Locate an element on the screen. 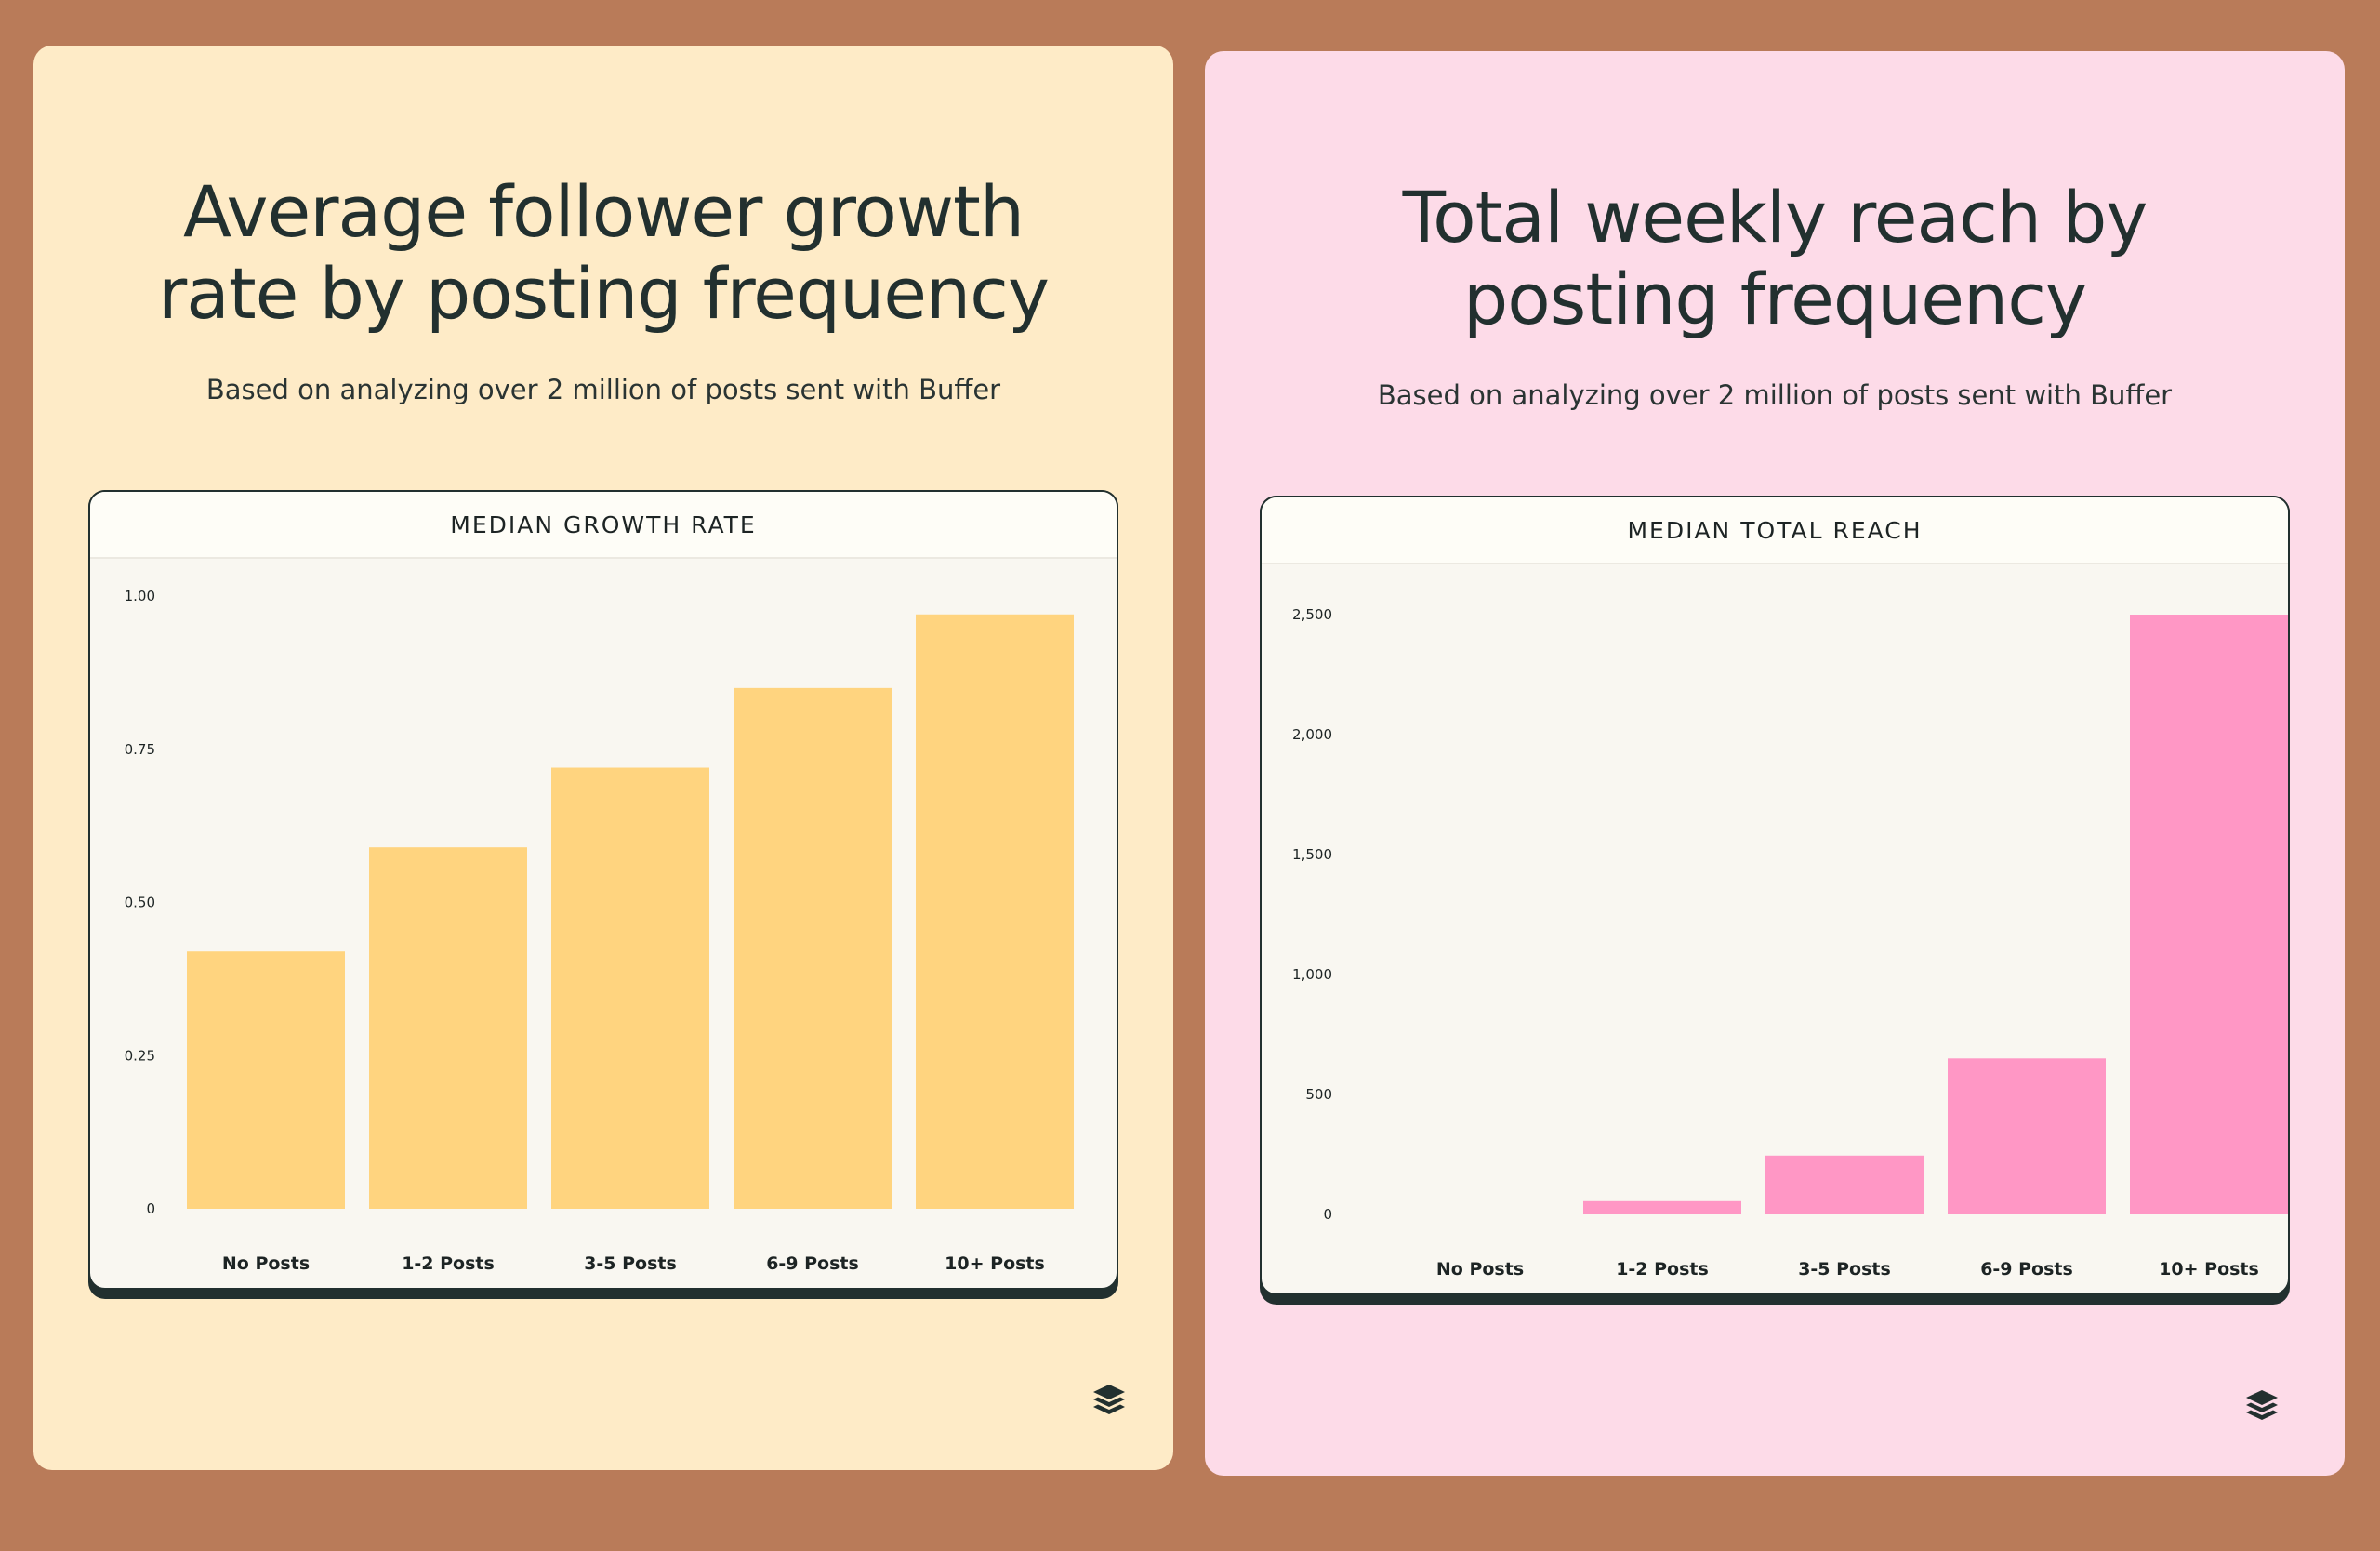  card-title-line: Average follower growth is located at coordinates (604, 211).